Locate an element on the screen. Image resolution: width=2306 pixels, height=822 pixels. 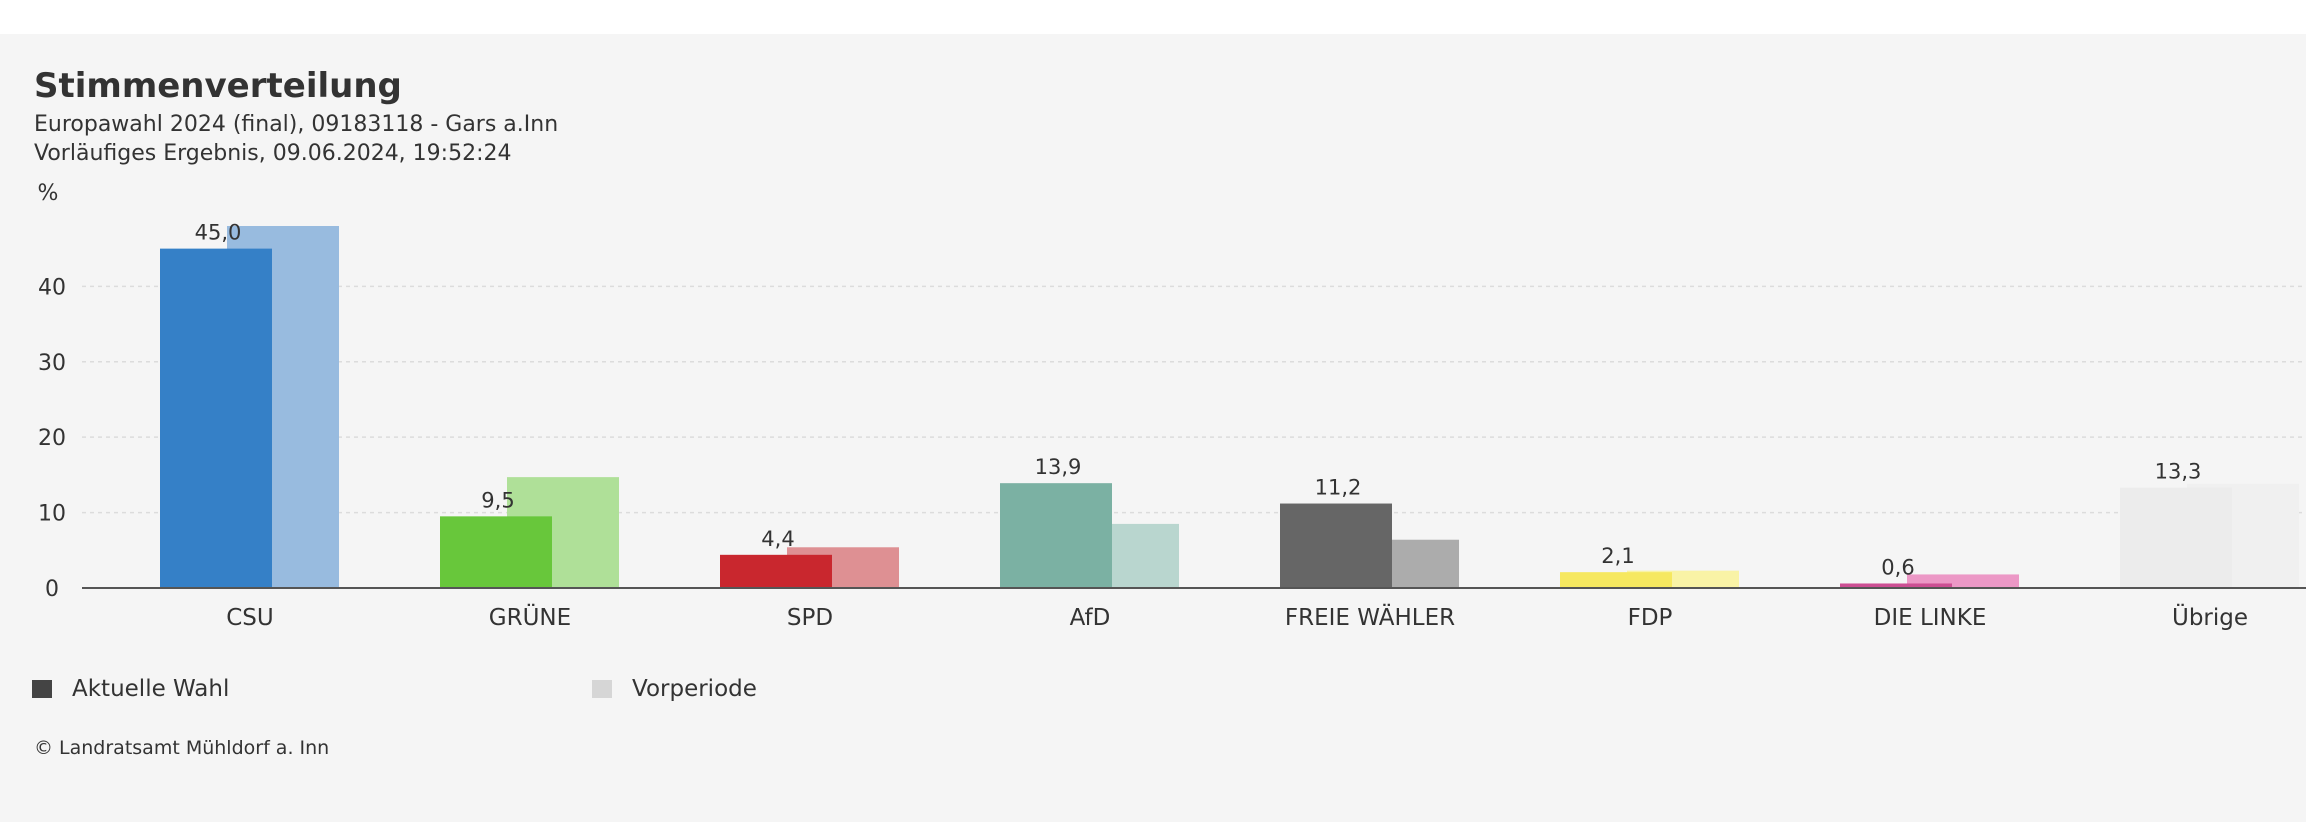
y-tick-label: 40 is located at coordinates (52, 287).